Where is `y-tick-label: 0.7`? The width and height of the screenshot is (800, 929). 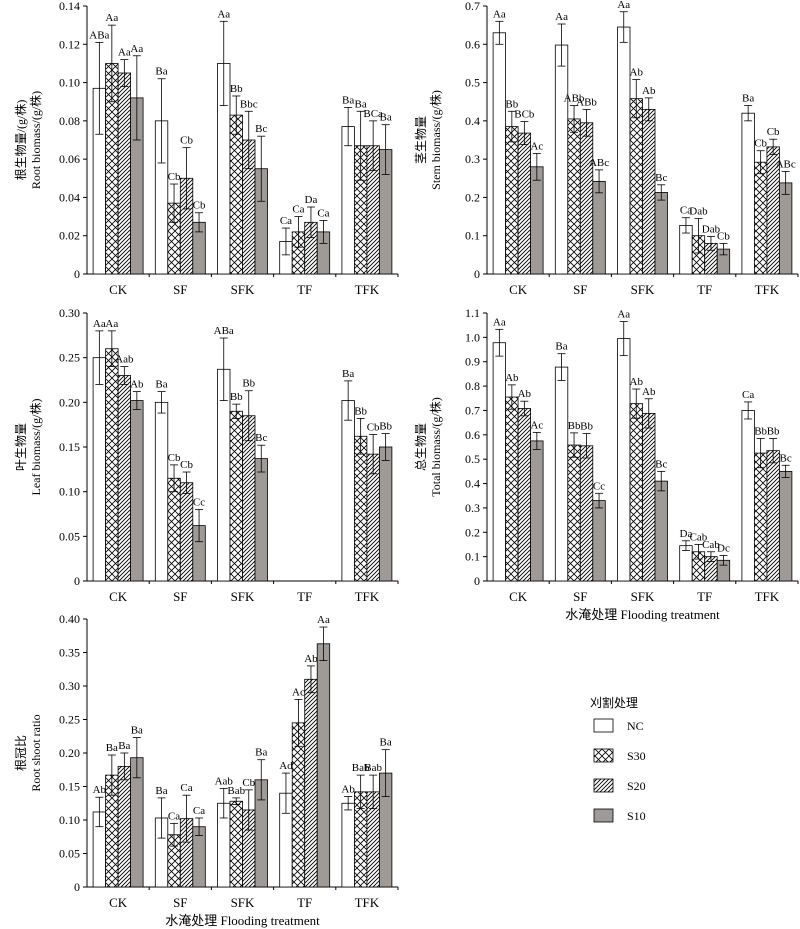
y-tick-label: 0.7 is located at coordinates (472, 6).